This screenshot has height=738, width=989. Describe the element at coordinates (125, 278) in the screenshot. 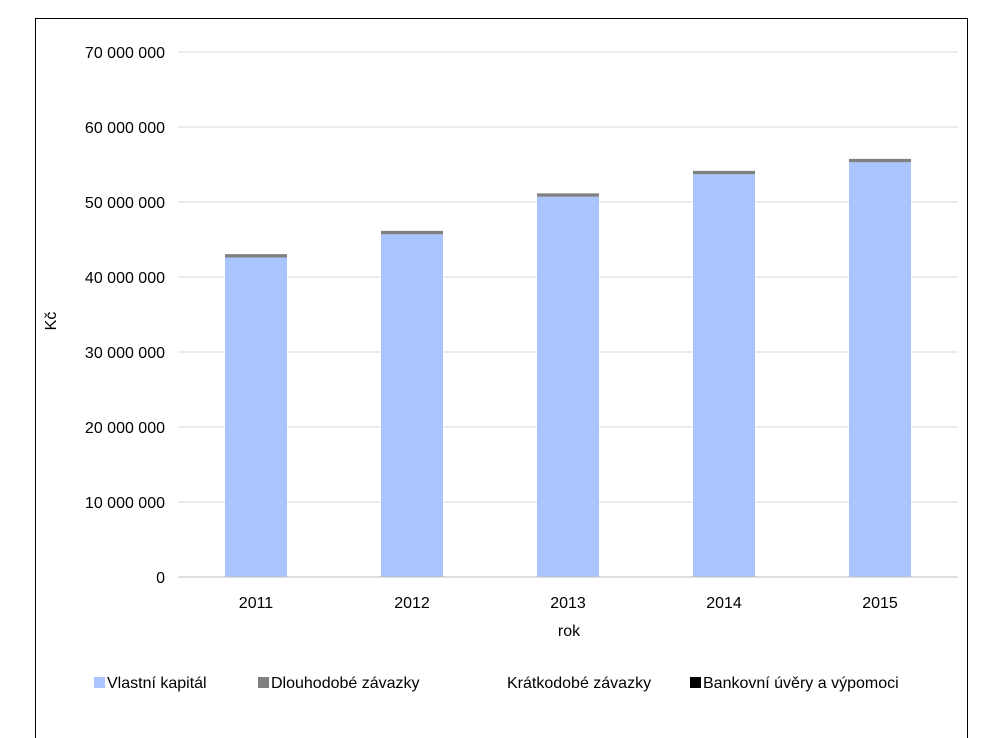

I see `y-tick-label: 40 000 000` at that location.